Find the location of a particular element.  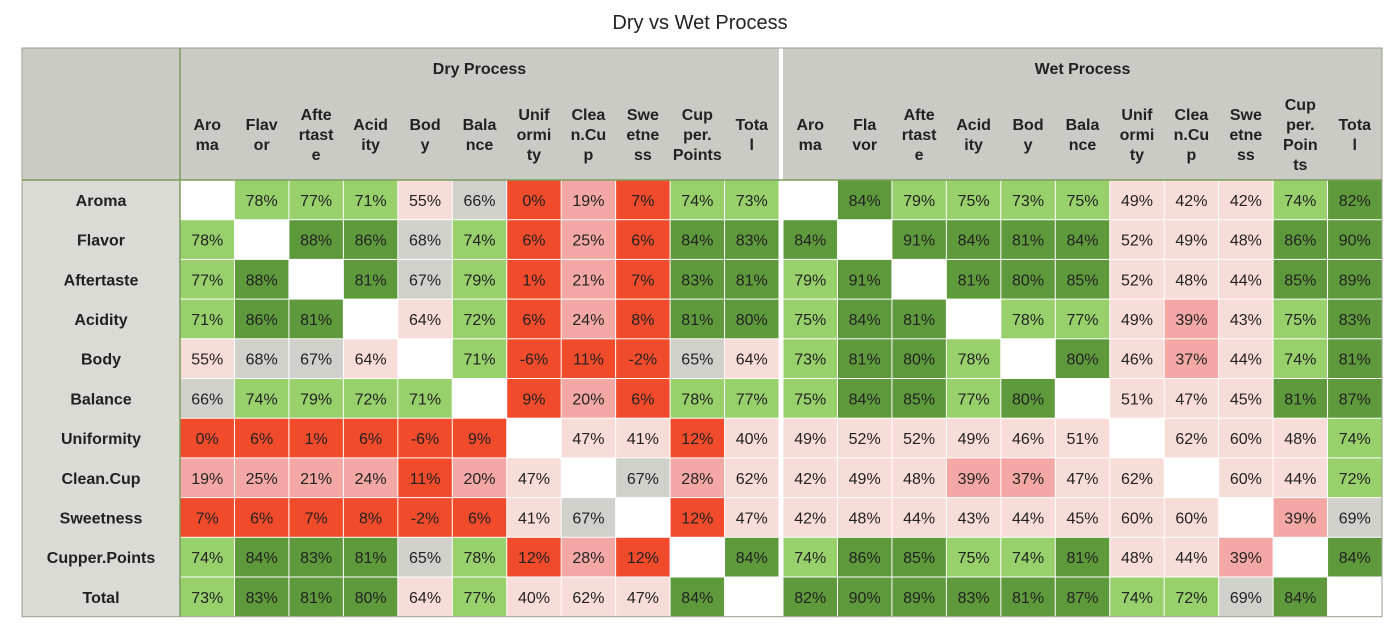

cell-label: 47% is located at coordinates (1191, 399).